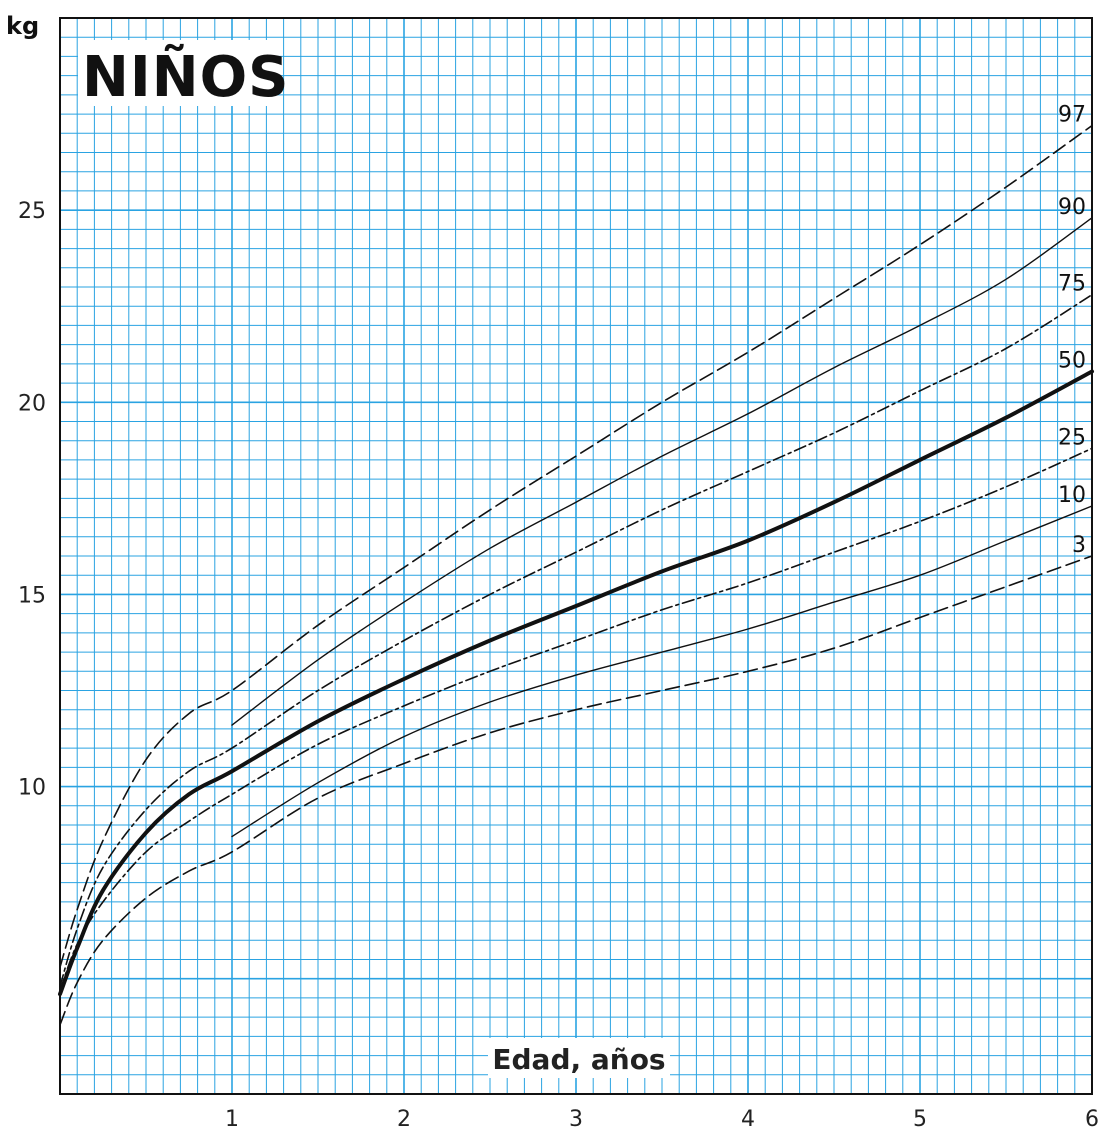 This screenshot has width=1119, height=1143. Describe the element at coordinates (32, 211) in the screenshot. I see `y-tick-label: 25` at that location.